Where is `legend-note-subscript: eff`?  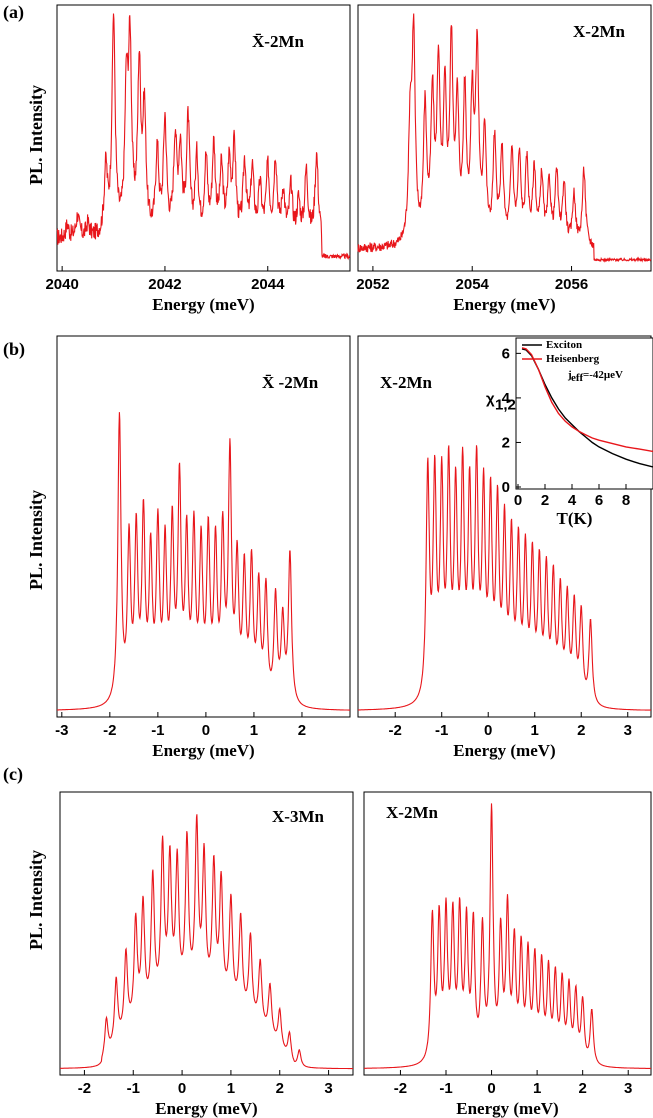
legend-note-subscript: eff is located at coordinates (577, 378).